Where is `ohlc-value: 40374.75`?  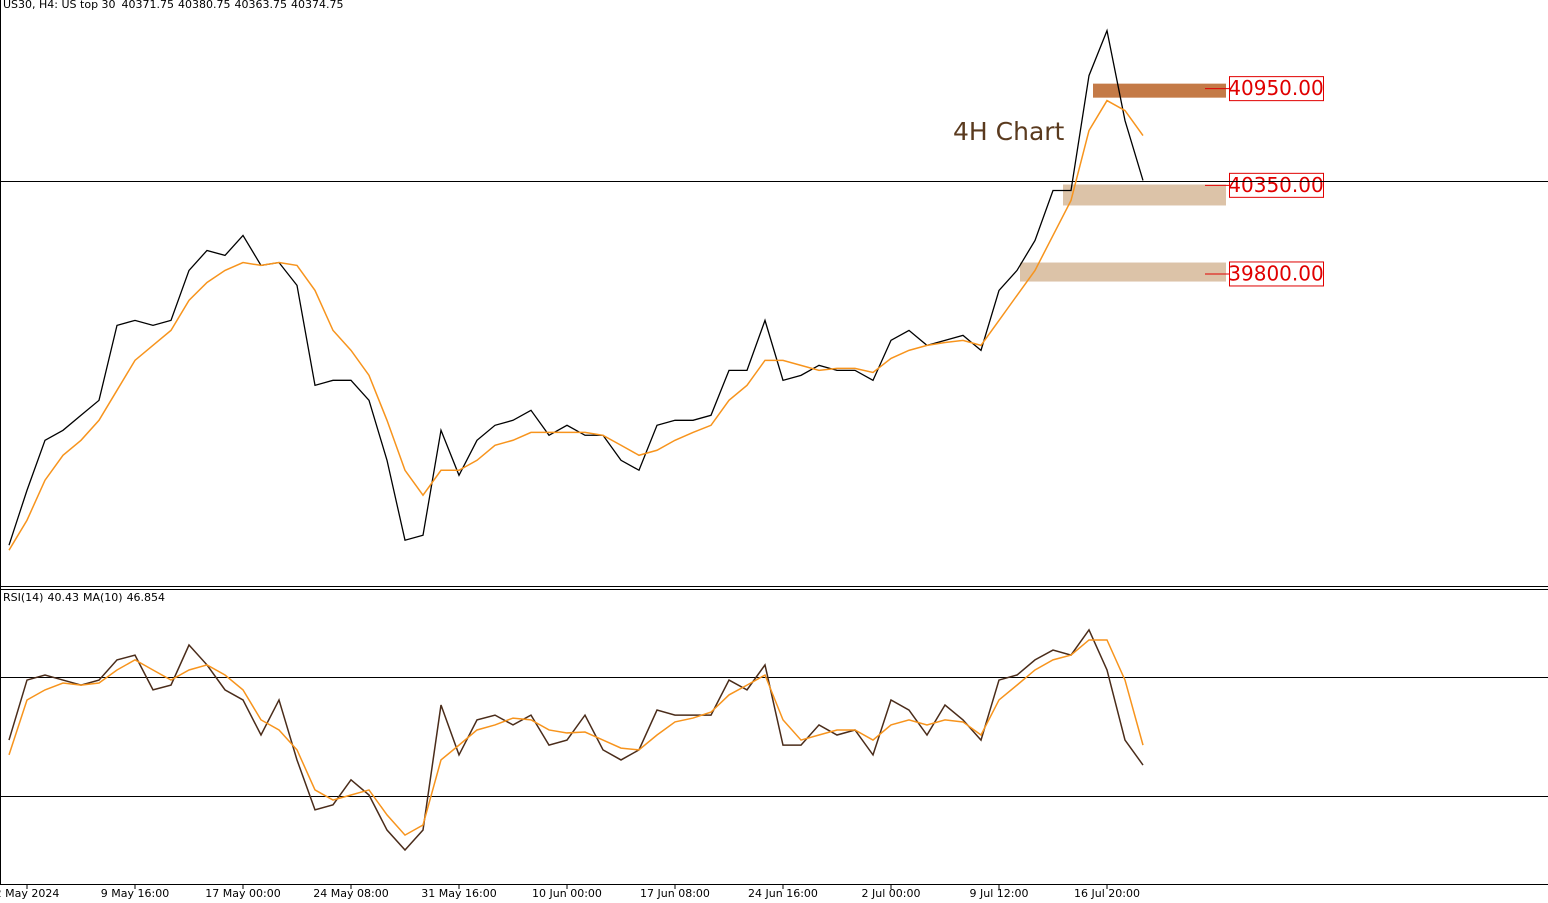
ohlc-value: 40374.75 is located at coordinates (317, 5).